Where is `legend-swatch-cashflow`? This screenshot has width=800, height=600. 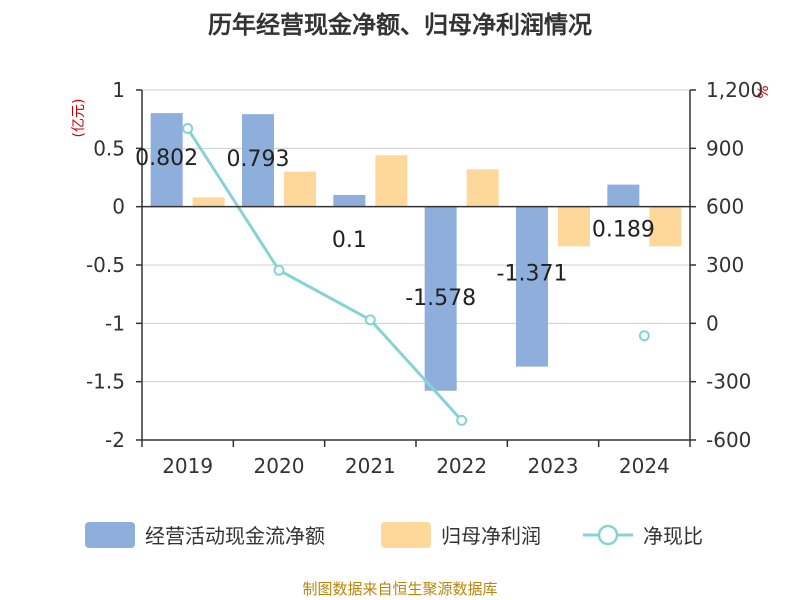 legend-swatch-cashflow is located at coordinates (110, 535).